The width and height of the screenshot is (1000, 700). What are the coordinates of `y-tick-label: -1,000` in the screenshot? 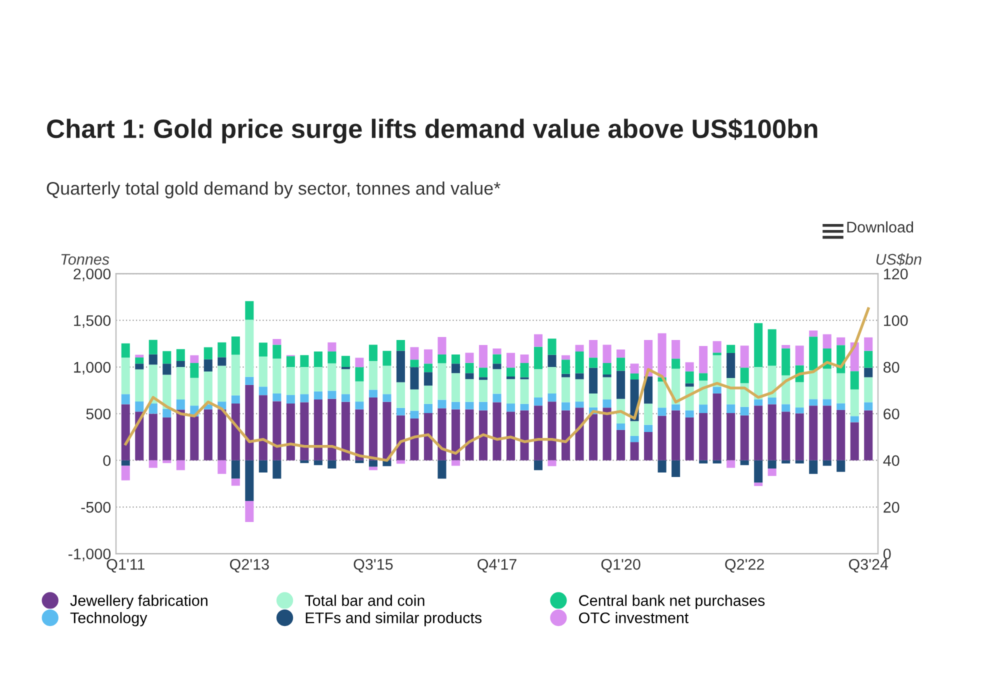 It's located at (89, 555).